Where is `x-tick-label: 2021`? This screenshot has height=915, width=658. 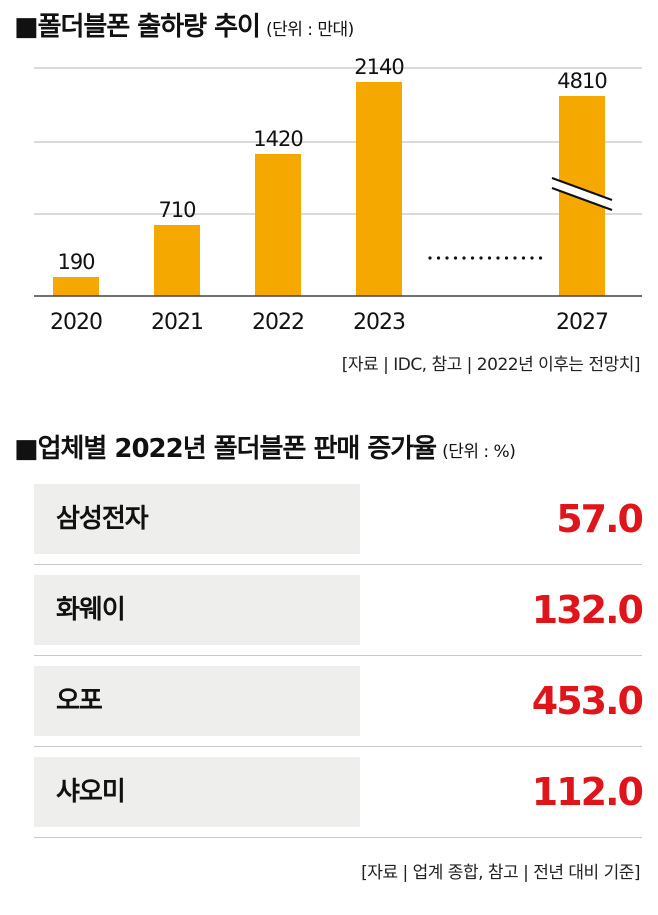
x-tick-label: 2021 is located at coordinates (177, 322).